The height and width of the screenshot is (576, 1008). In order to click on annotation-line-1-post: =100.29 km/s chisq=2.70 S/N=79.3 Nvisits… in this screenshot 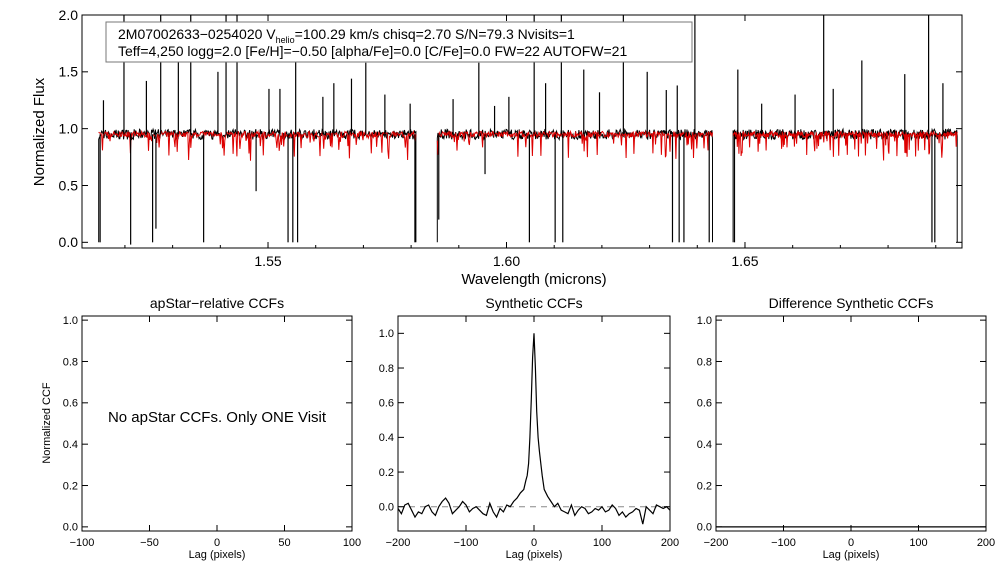, I will do `click(435, 34)`.